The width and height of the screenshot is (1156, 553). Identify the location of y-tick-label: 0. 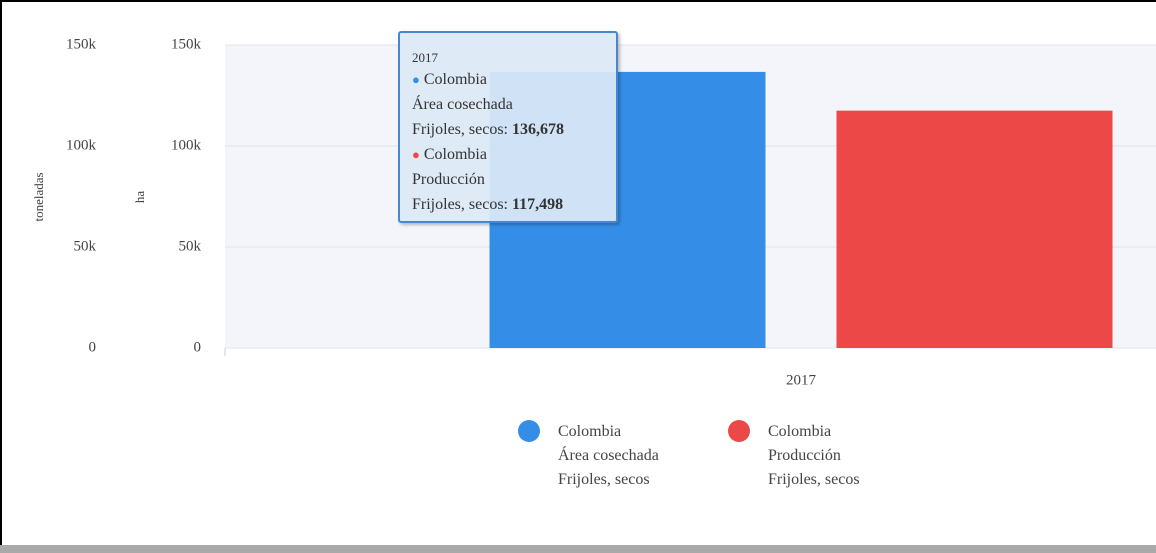
(93, 347).